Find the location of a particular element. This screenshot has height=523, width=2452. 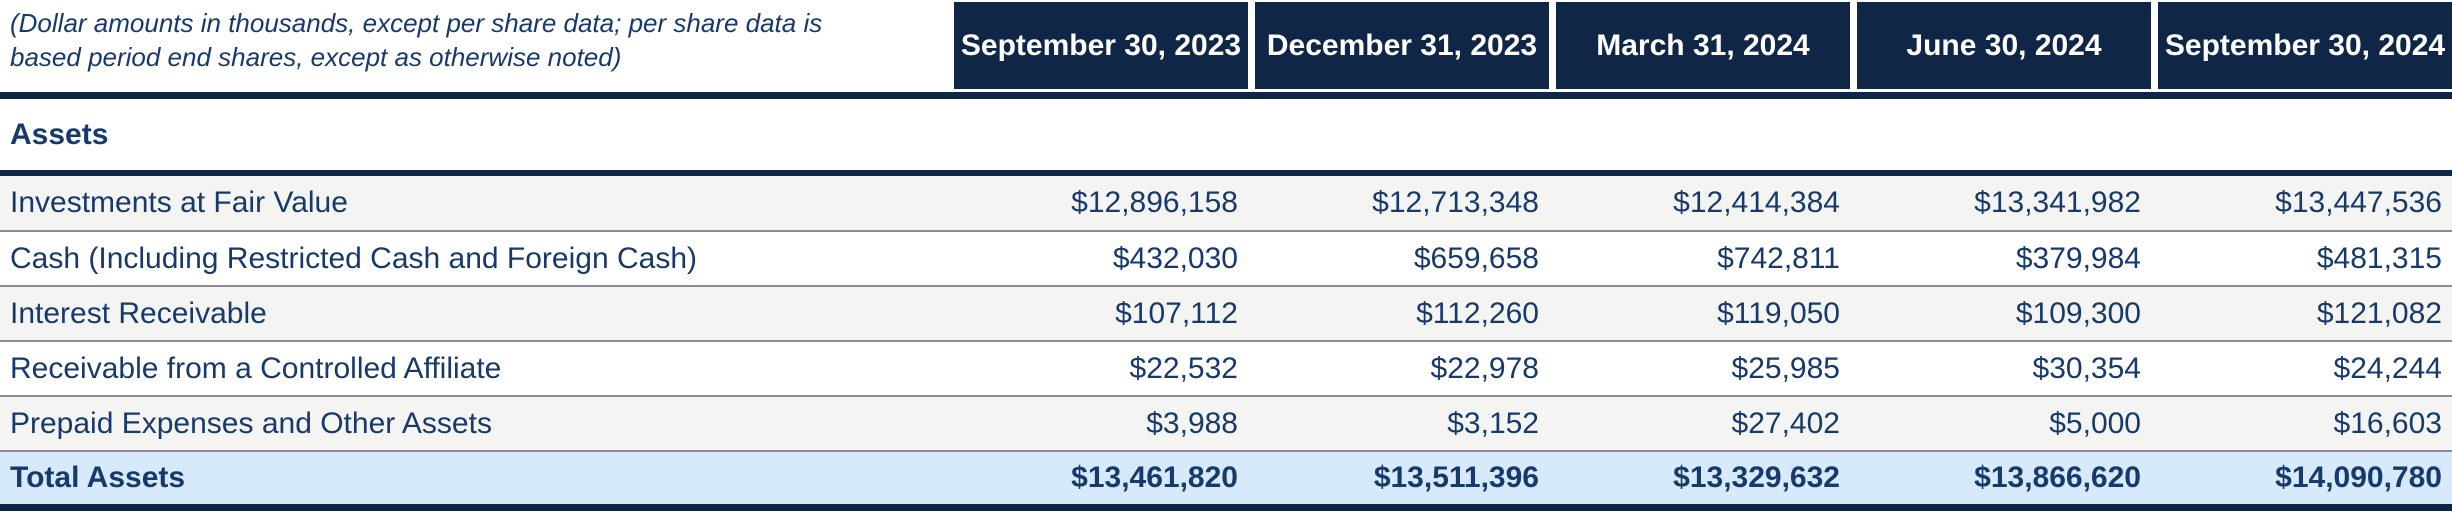

row-value: $3,152 is located at coordinates (1493, 423).